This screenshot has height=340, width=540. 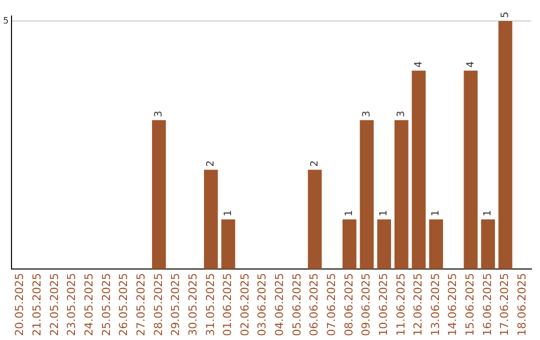 I want to click on x-tick-label: 15.06.2025, so click(x=470, y=304).